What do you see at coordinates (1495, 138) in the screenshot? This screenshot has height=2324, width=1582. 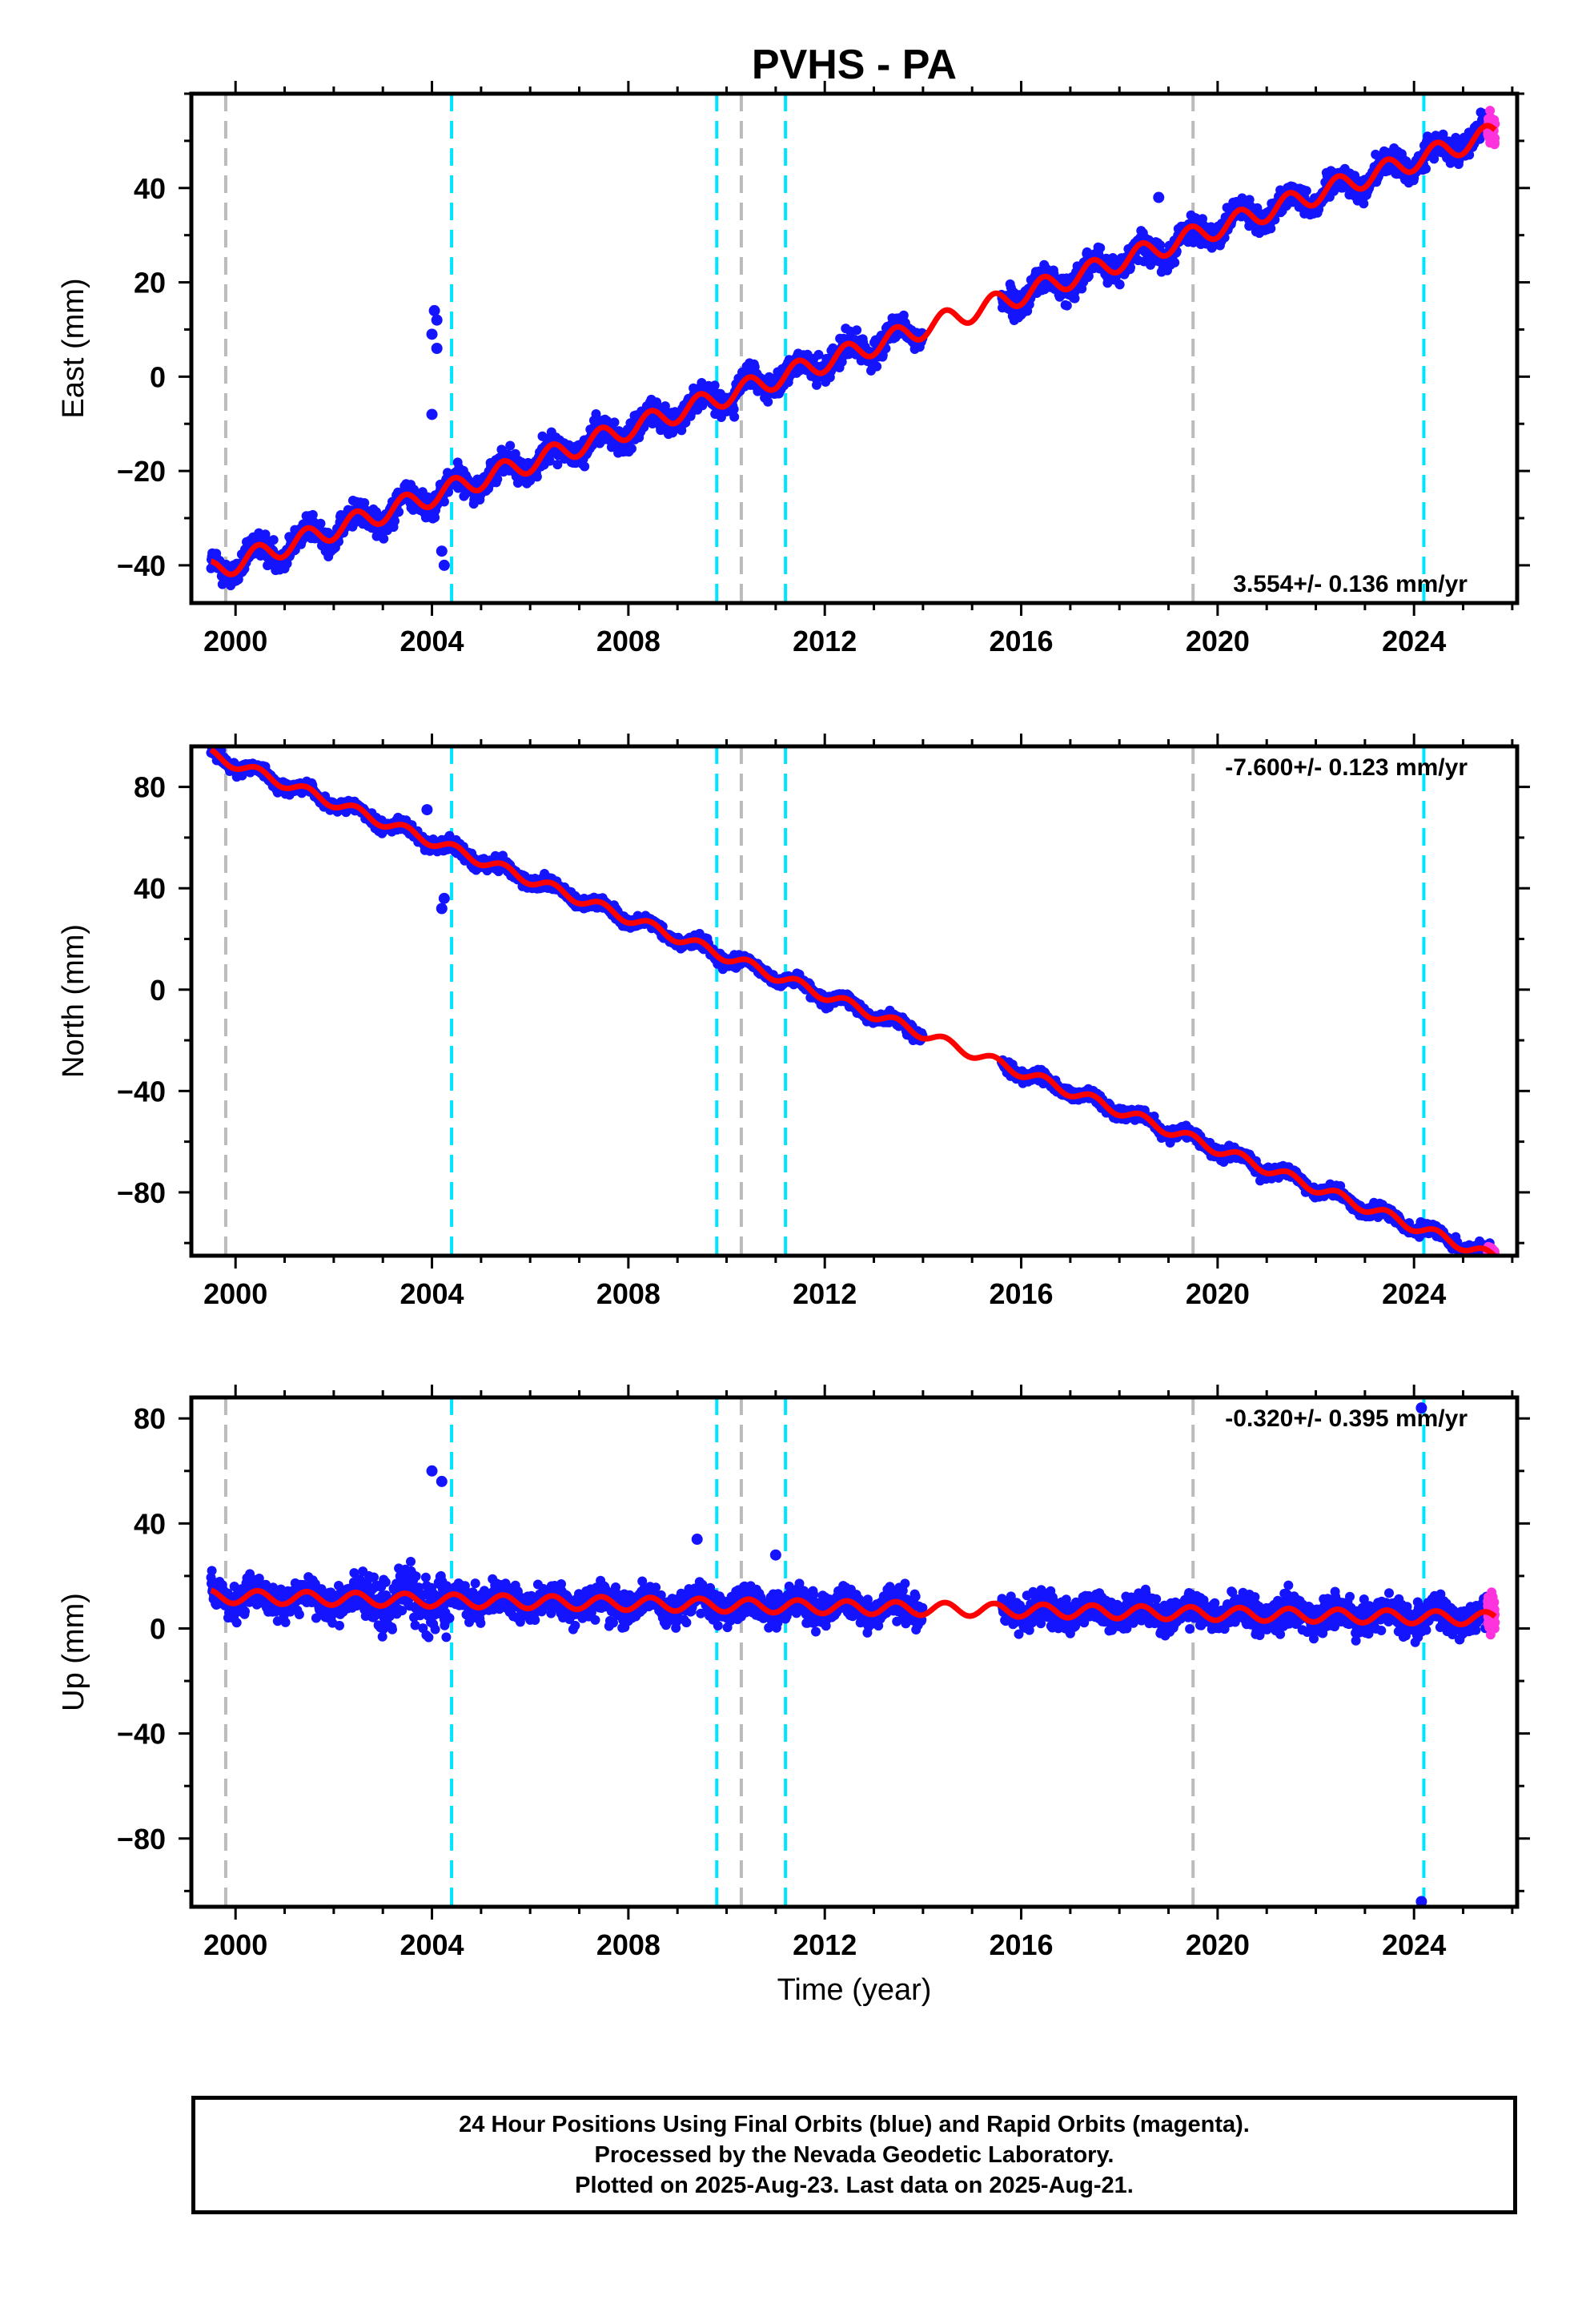 I see `rapid-point` at bounding box center [1495, 138].